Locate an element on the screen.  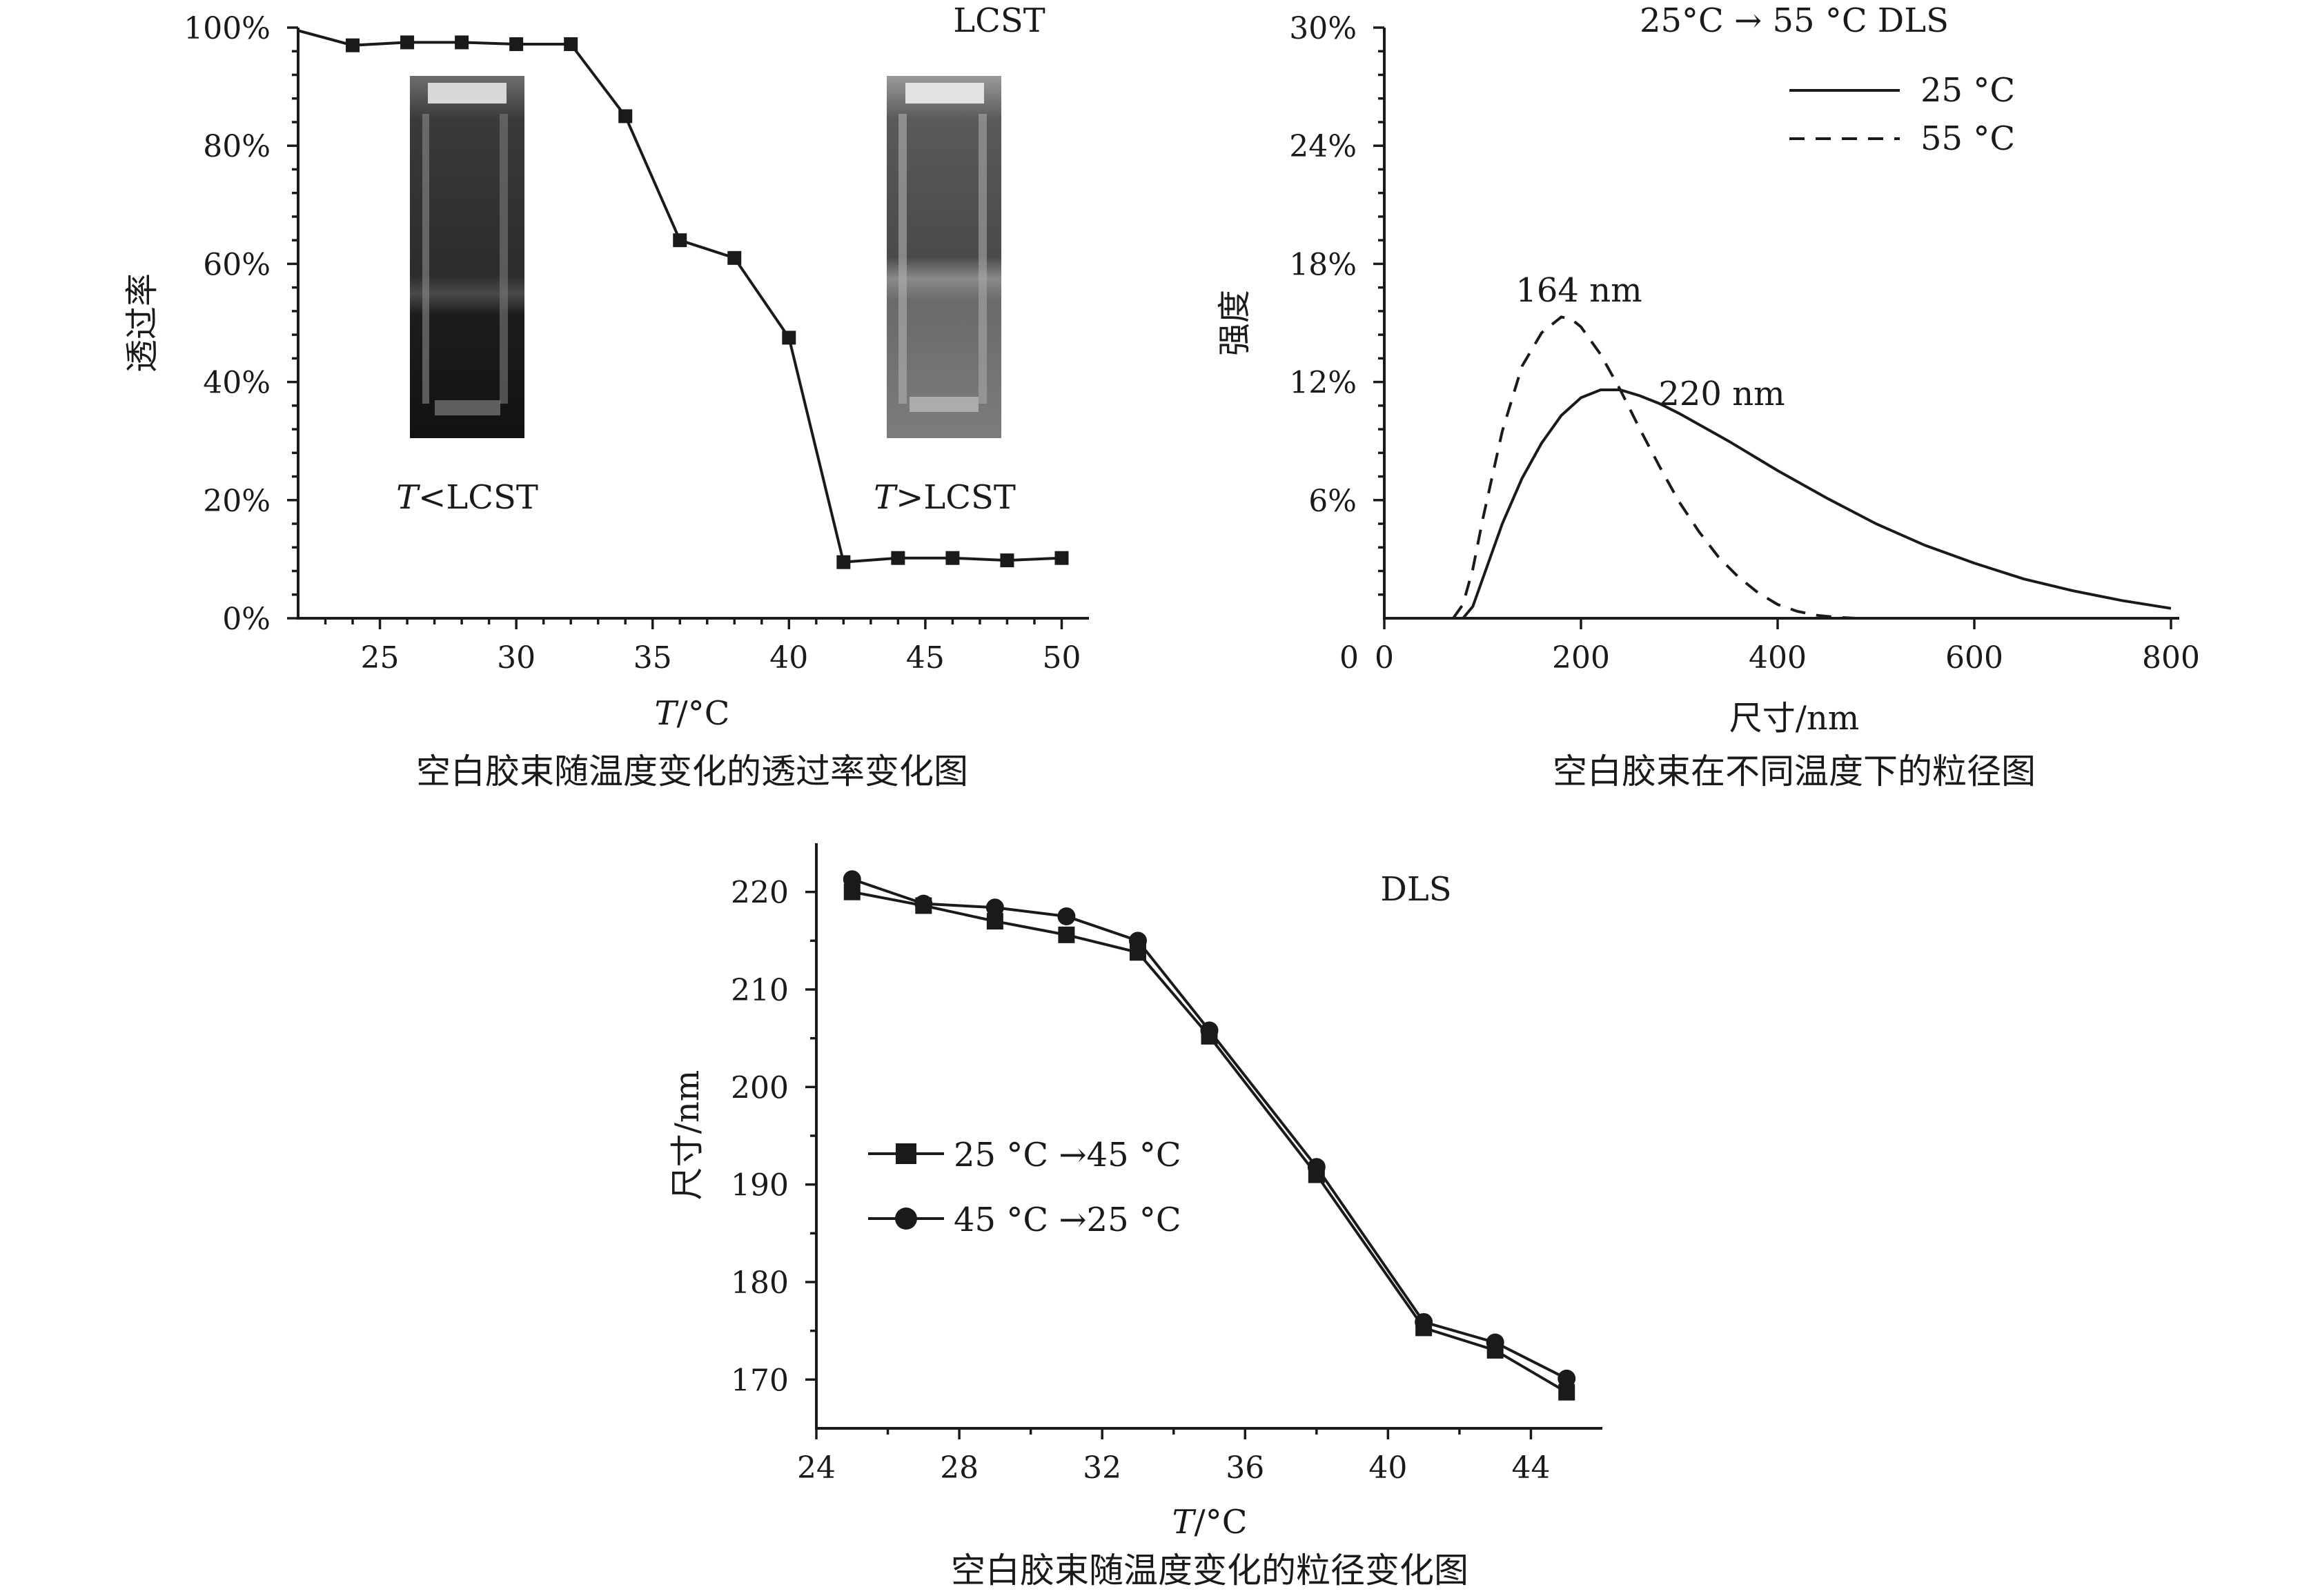
c1-photo-left-label: T<LCST is located at coordinates (467, 497).